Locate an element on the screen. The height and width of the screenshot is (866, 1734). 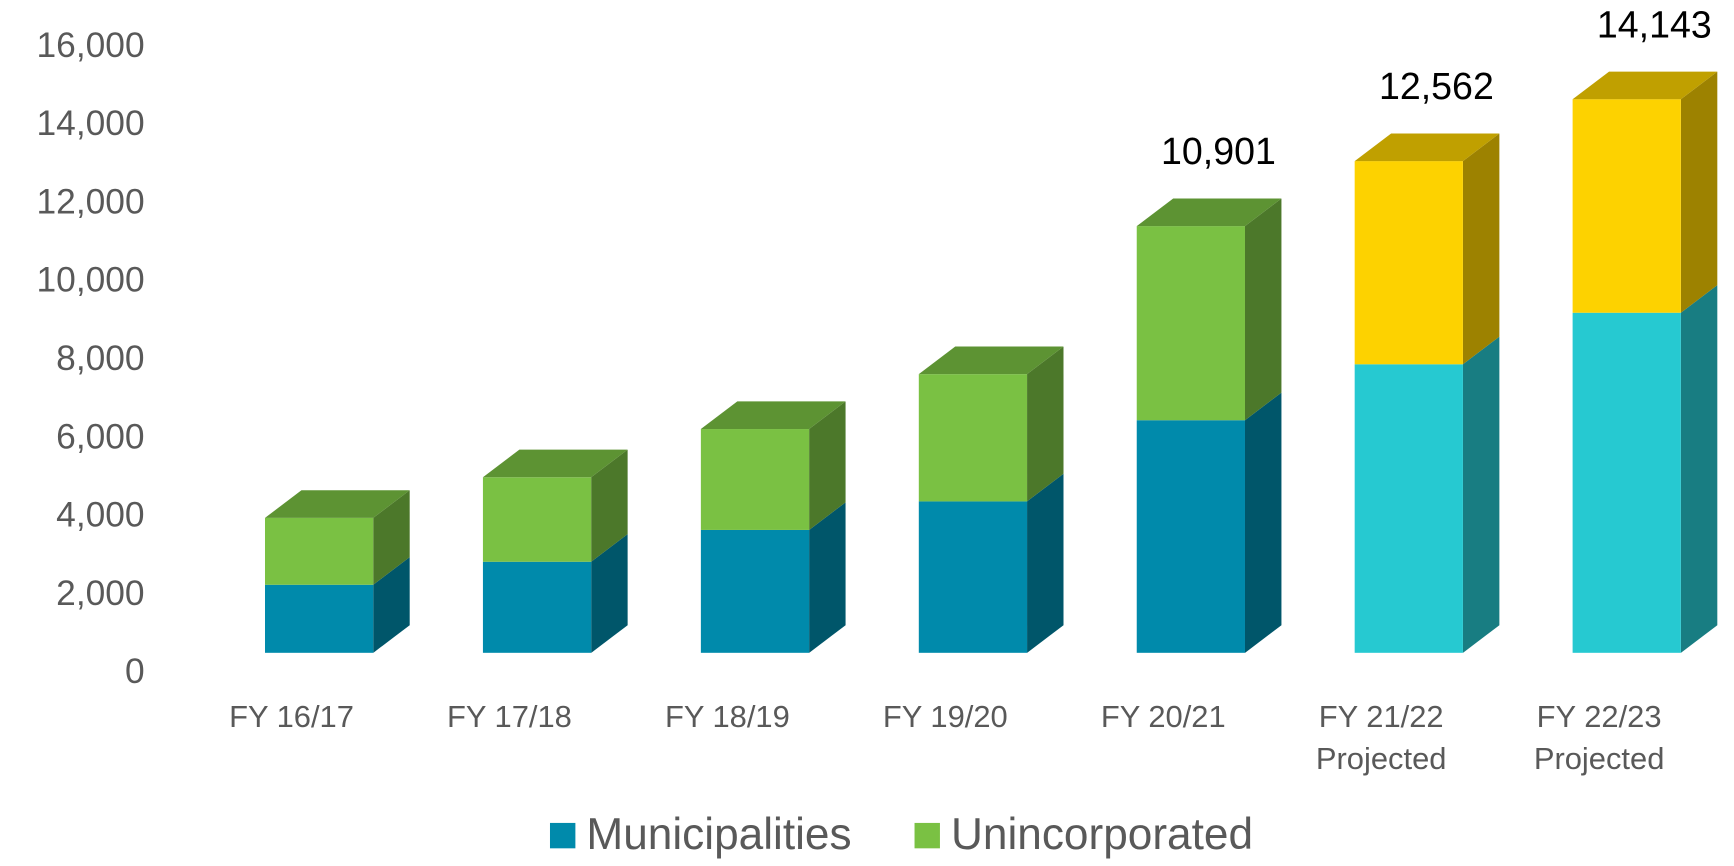
y-tick-label: 2,000 is located at coordinates (100, 593).